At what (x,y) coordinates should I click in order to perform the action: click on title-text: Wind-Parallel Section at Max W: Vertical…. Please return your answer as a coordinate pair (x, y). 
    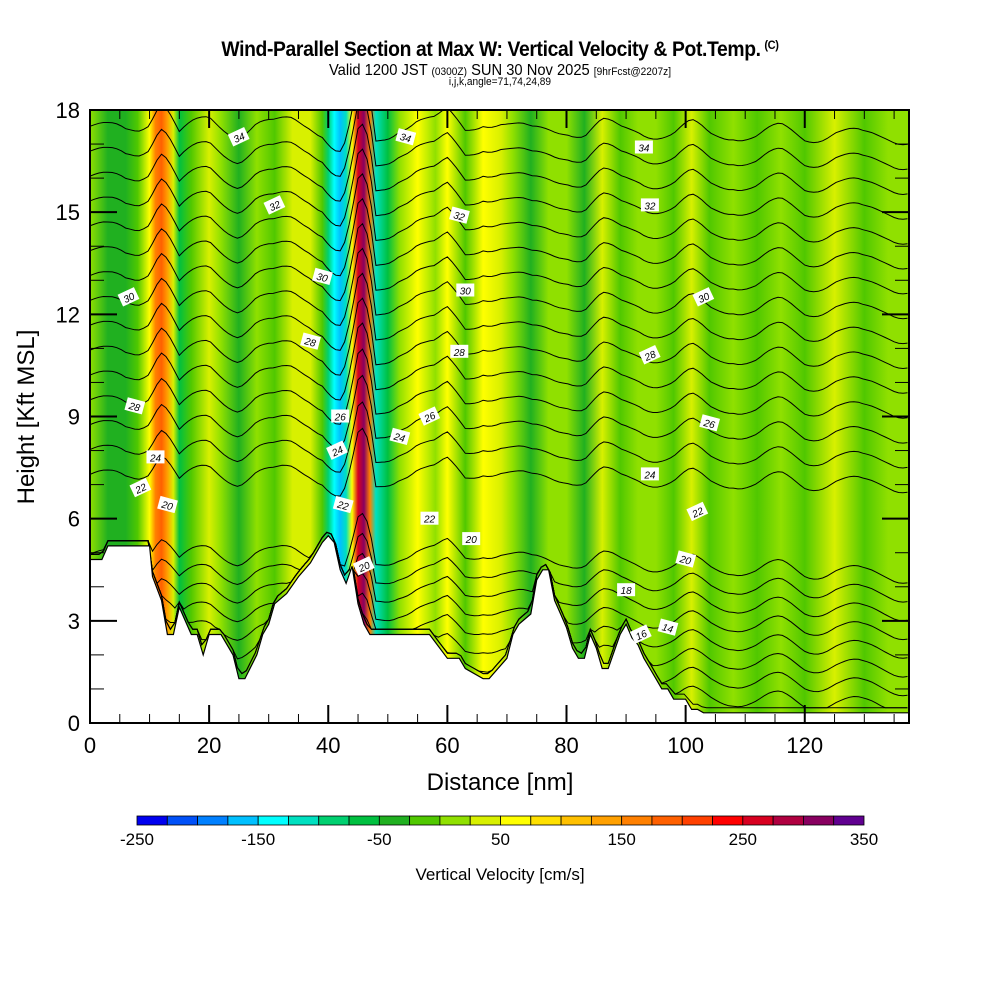
    Looking at the image, I should click on (491, 49).